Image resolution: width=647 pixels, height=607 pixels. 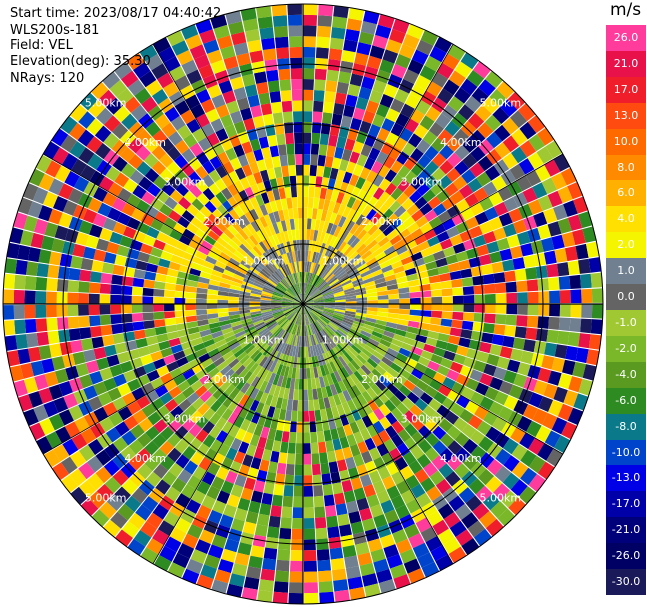 What do you see at coordinates (501, 103) in the screenshot?
I see `range-label: 5.00km` at bounding box center [501, 103].